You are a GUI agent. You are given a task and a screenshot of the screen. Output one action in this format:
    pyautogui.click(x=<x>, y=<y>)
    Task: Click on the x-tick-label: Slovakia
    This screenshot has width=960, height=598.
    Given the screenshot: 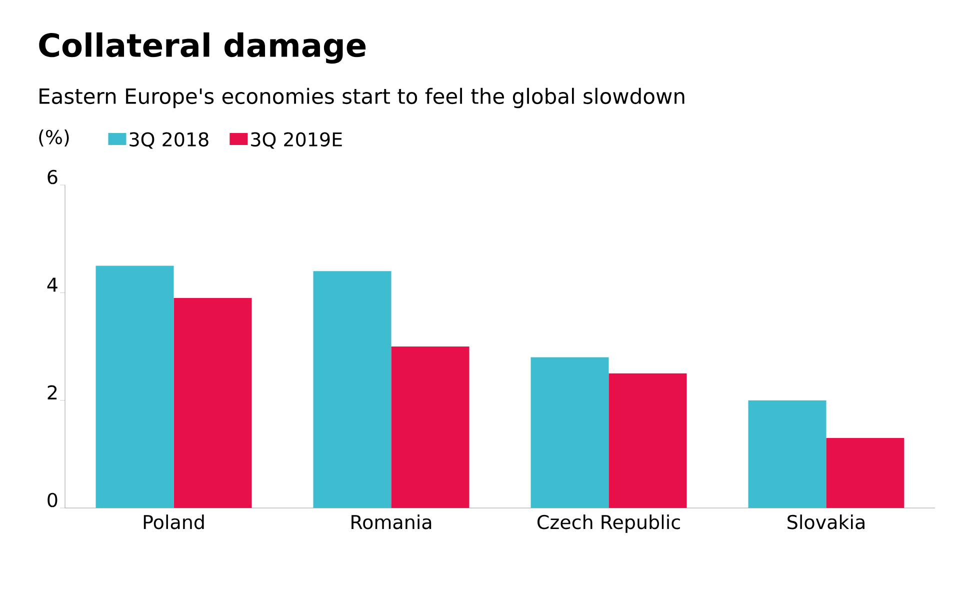 What is the action you would take?
    pyautogui.click(x=826, y=522)
    